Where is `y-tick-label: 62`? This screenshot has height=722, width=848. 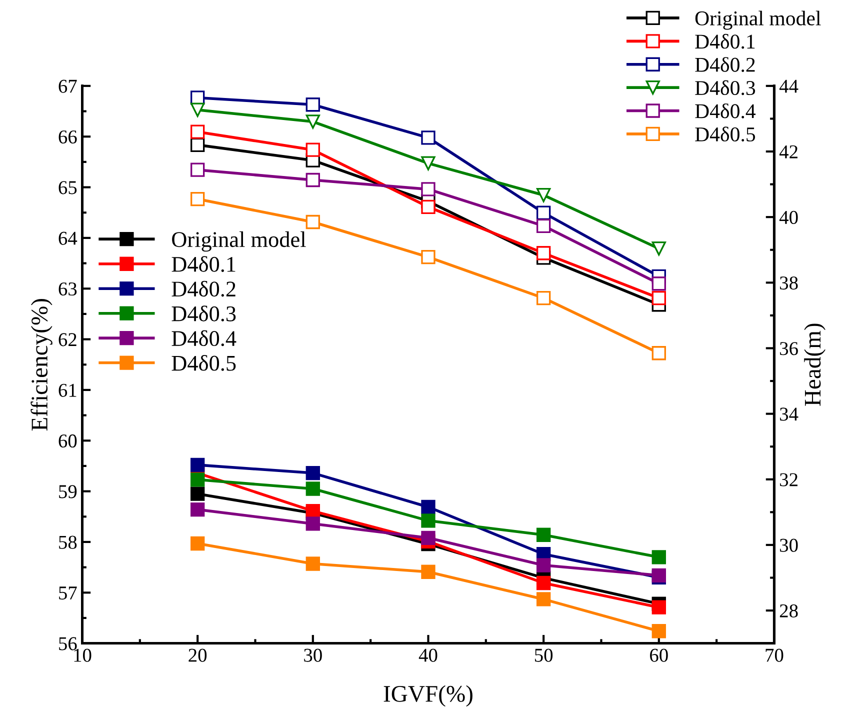 y-tick-label: 62 is located at coordinates (67, 339).